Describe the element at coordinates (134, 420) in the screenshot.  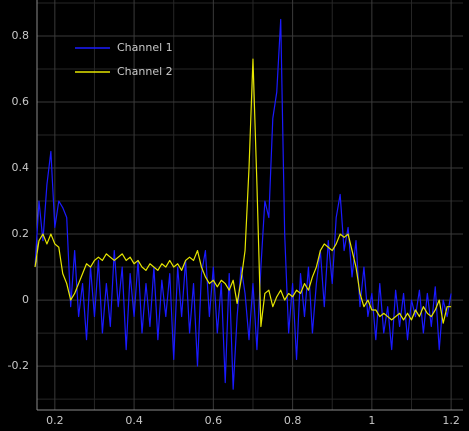
I see `x-tick-label: 0.4` at that location.